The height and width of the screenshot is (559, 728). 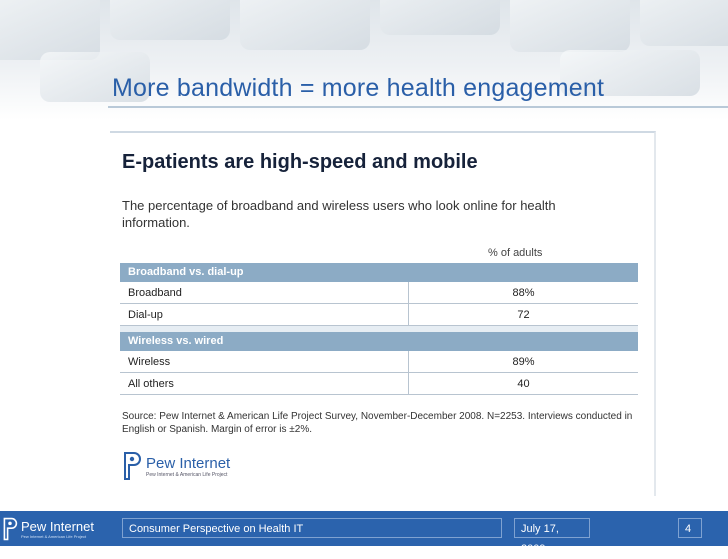 I want to click on footer-logo-name: Pew Internet, so click(x=57, y=526).